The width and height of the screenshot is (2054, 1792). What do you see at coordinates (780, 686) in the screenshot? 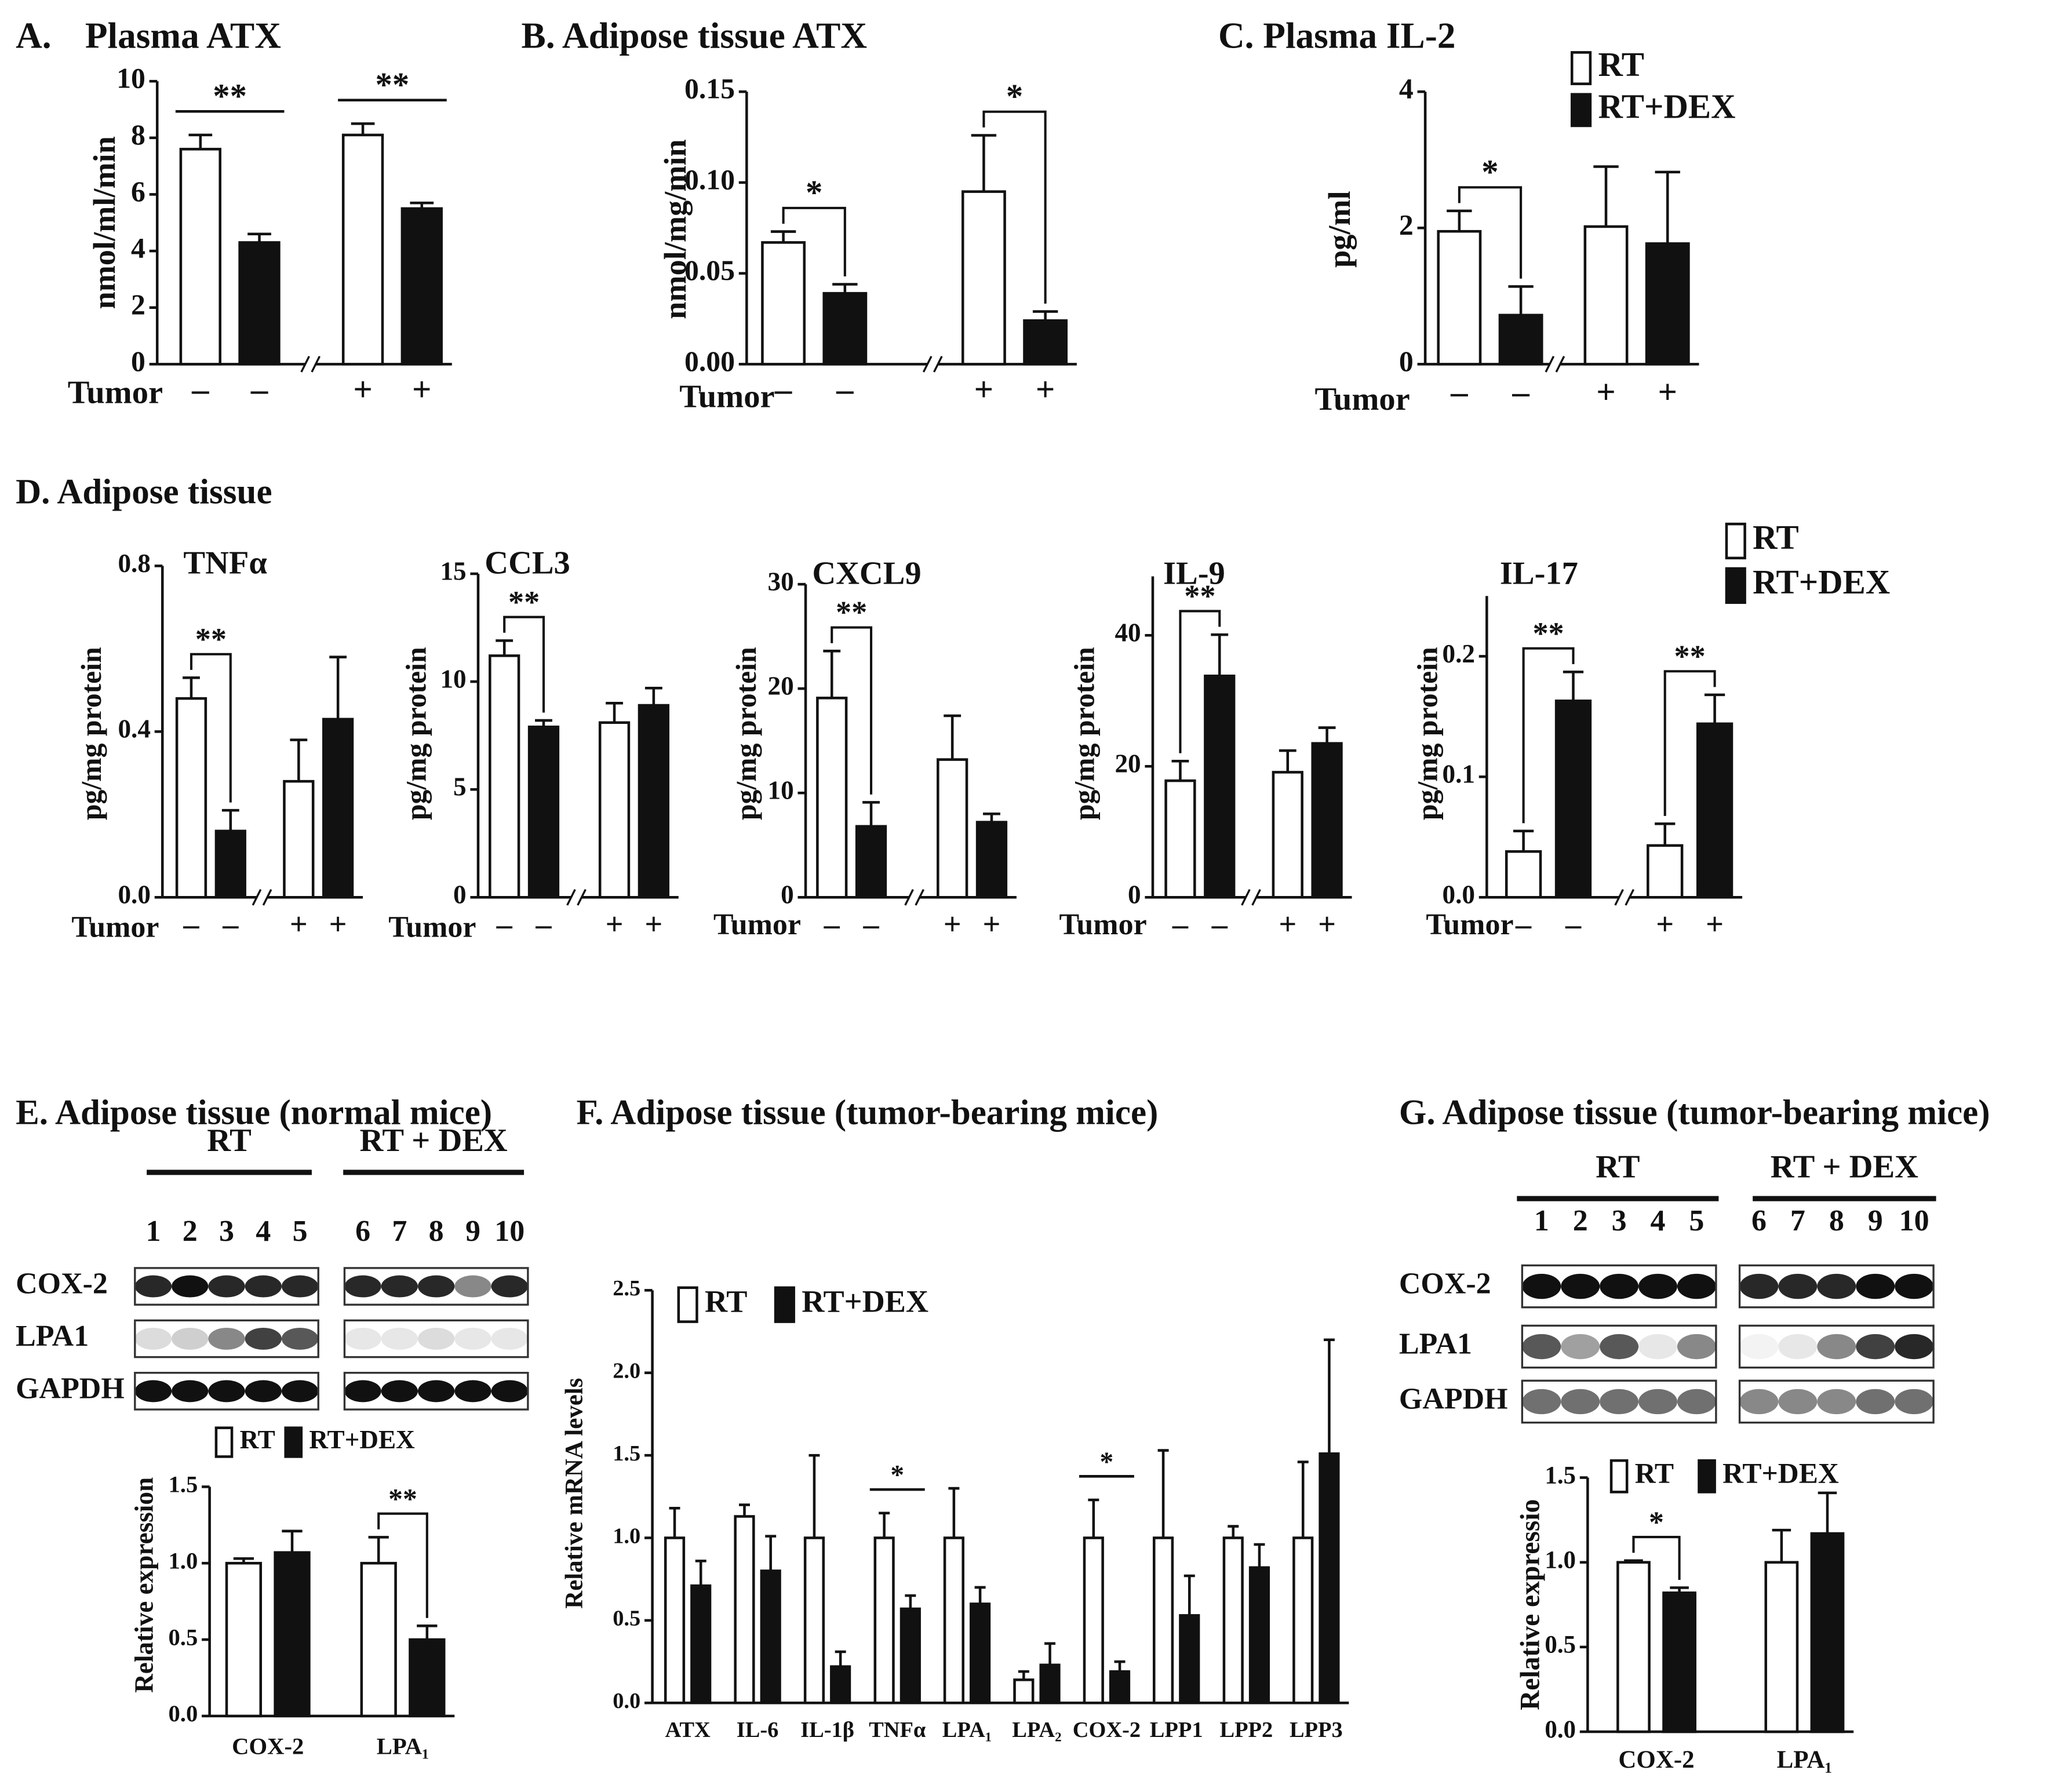
I see `y-tick-label: 20` at bounding box center [780, 686].